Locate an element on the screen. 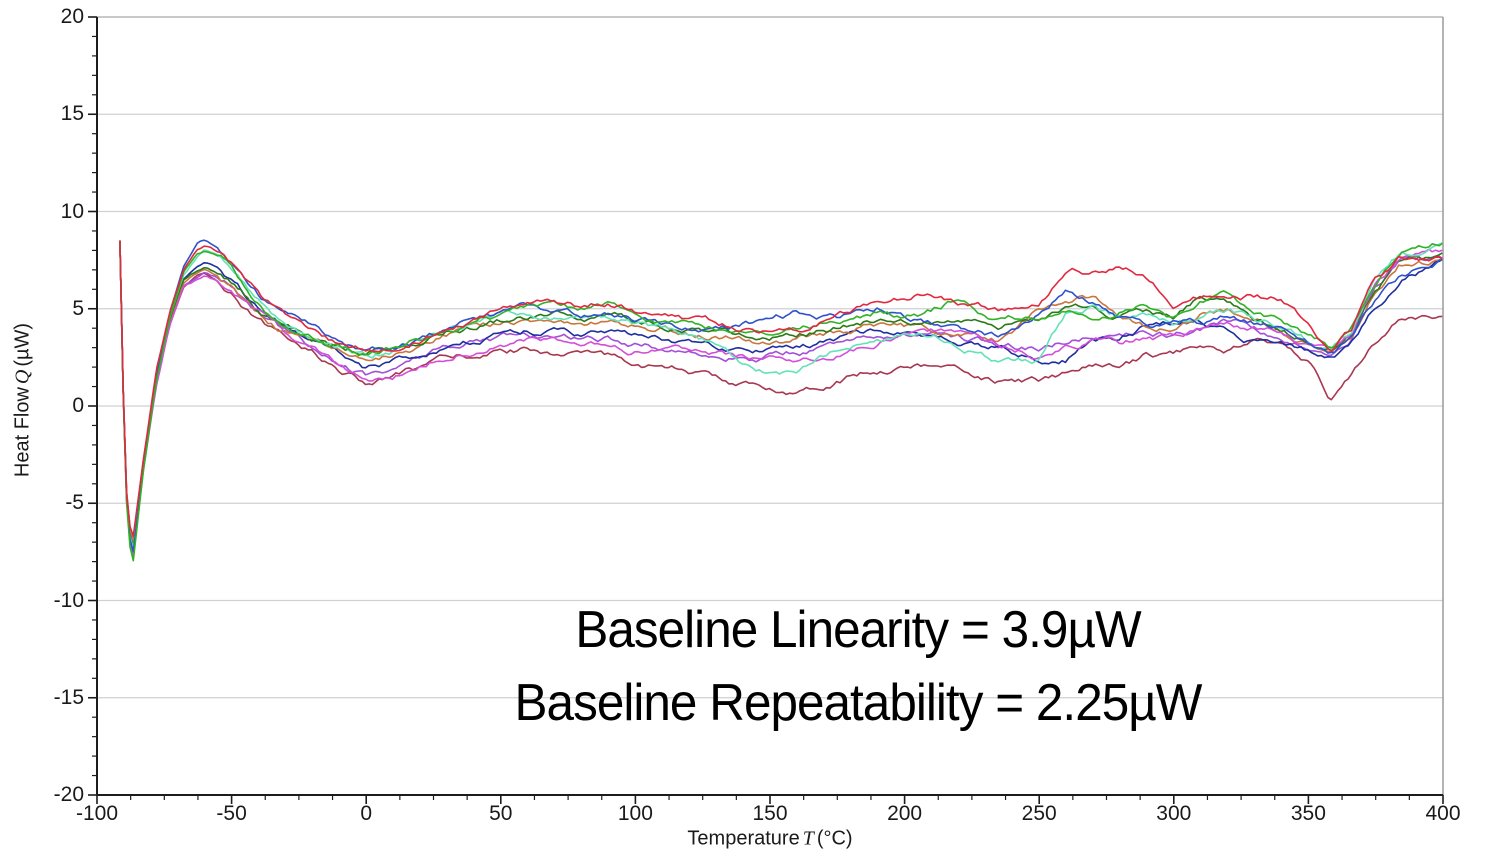 This screenshot has width=1500, height=867. y-tick-label-15: 15 is located at coordinates (72, 114).